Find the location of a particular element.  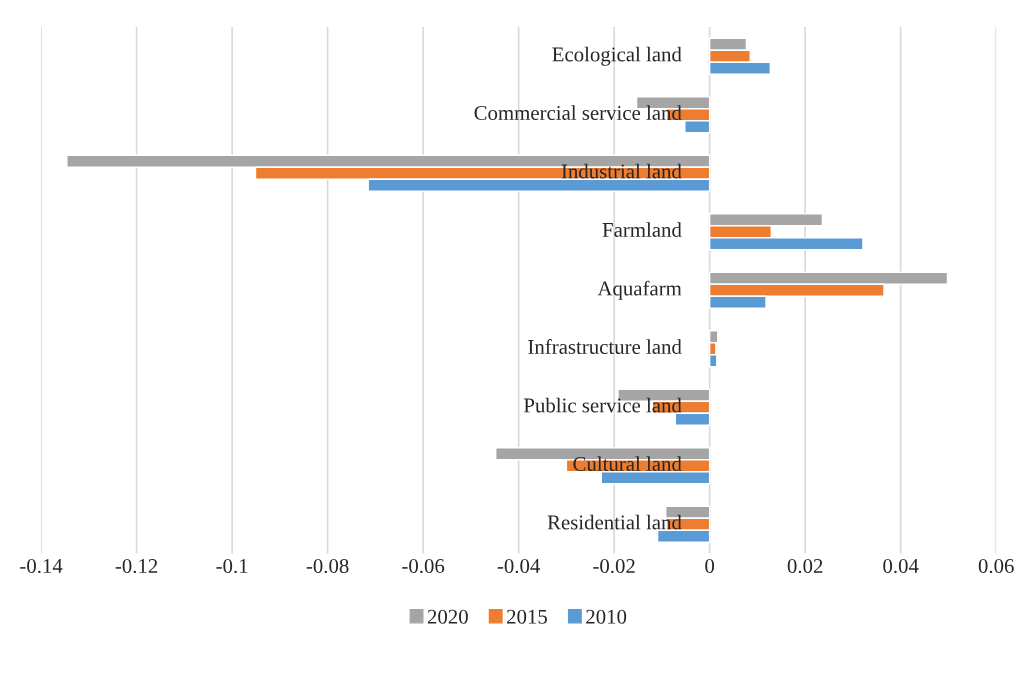

y-tick-label: Farmland is located at coordinates (642, 229).